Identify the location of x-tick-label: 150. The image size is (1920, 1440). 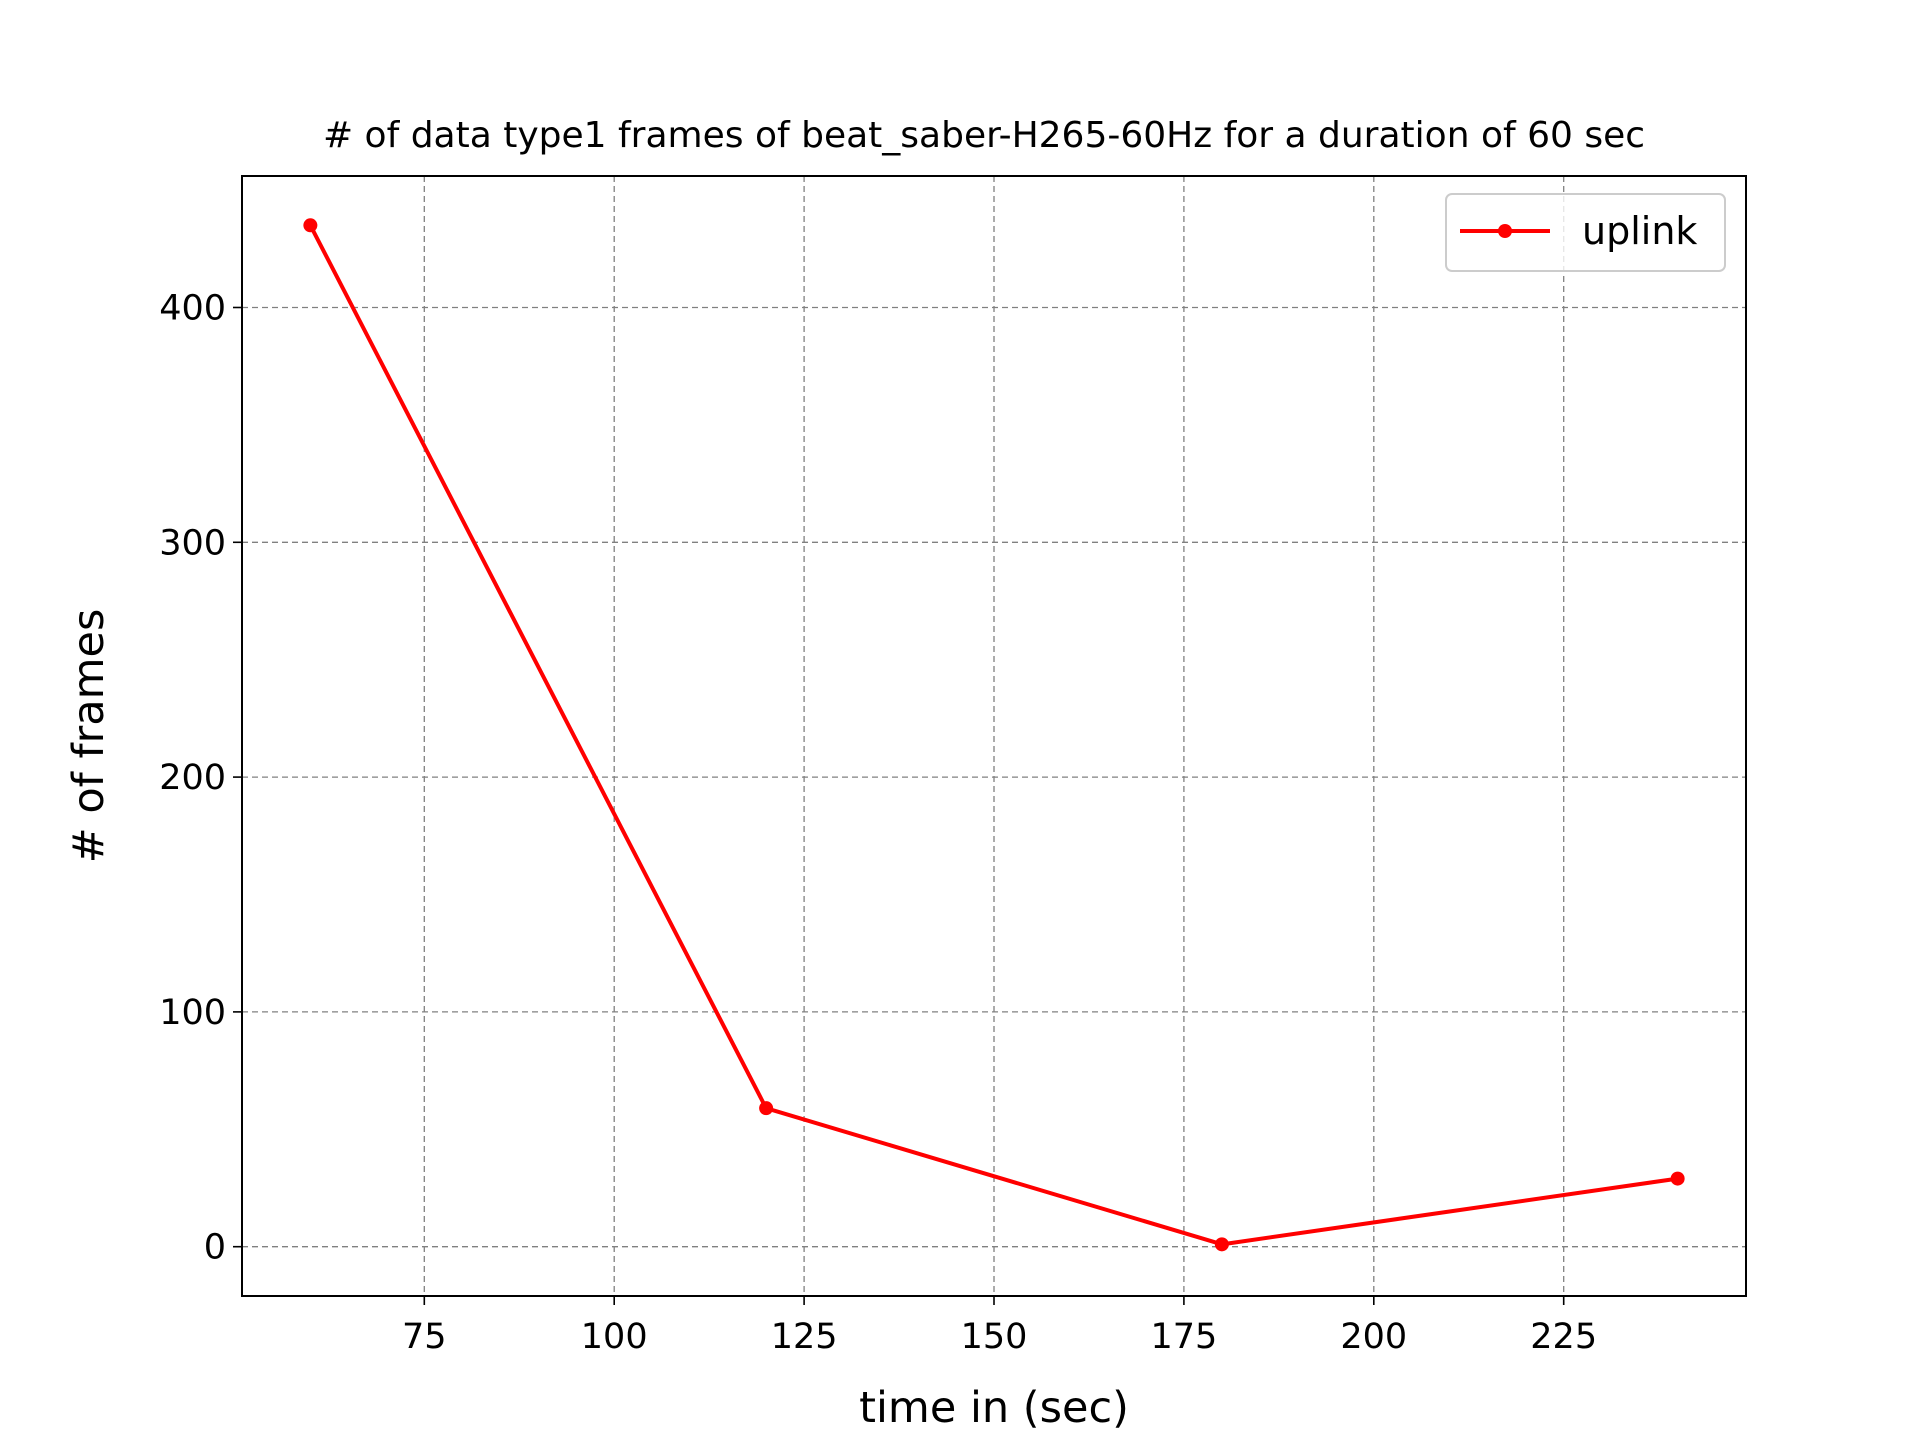
(994, 1337).